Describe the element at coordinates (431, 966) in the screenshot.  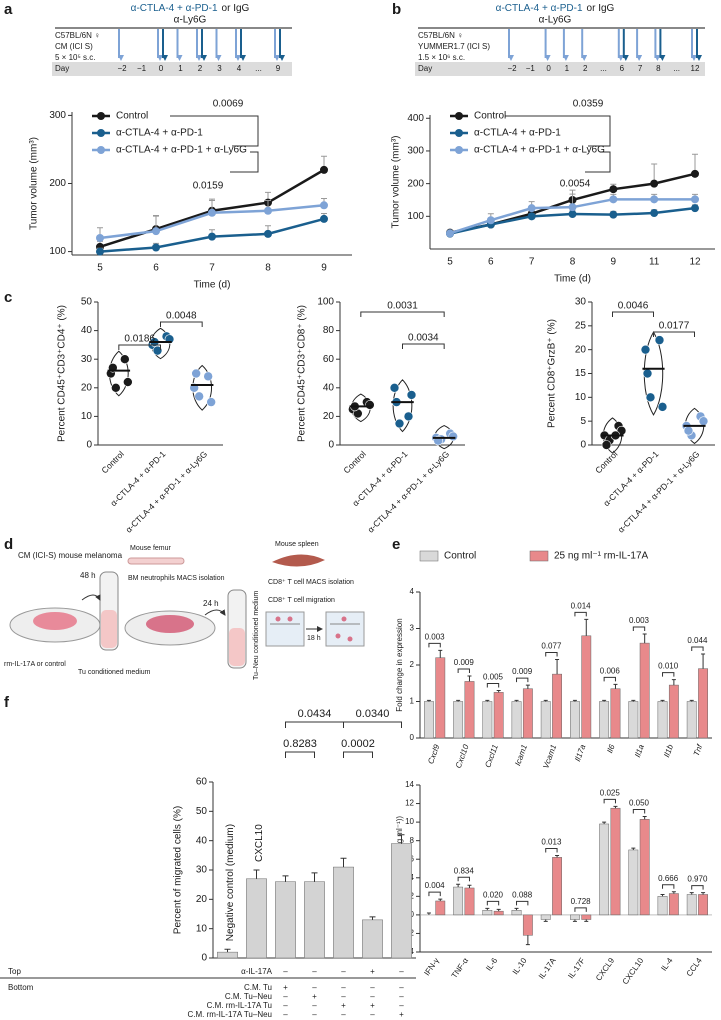
I see `x-tick-label: IFN-γ` at that location.